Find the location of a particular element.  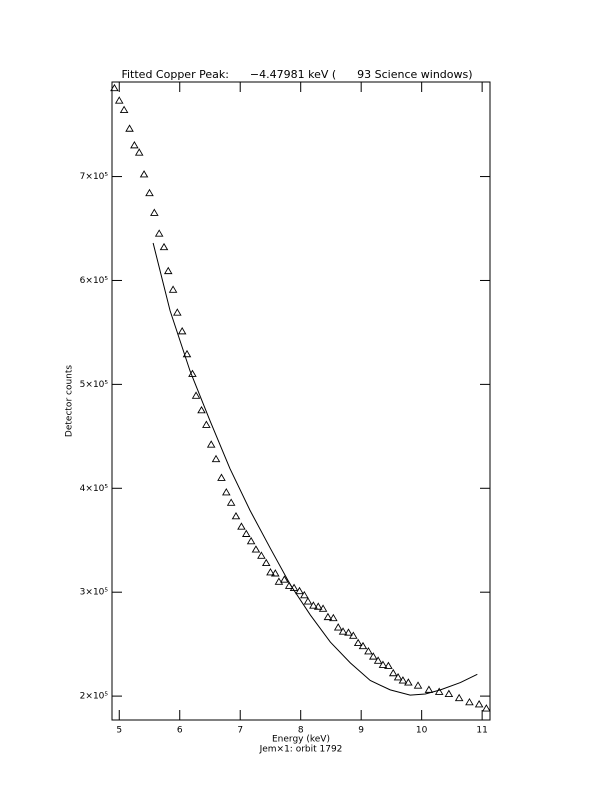

y-tick-label: 6×10⁵ is located at coordinates (94, 281).